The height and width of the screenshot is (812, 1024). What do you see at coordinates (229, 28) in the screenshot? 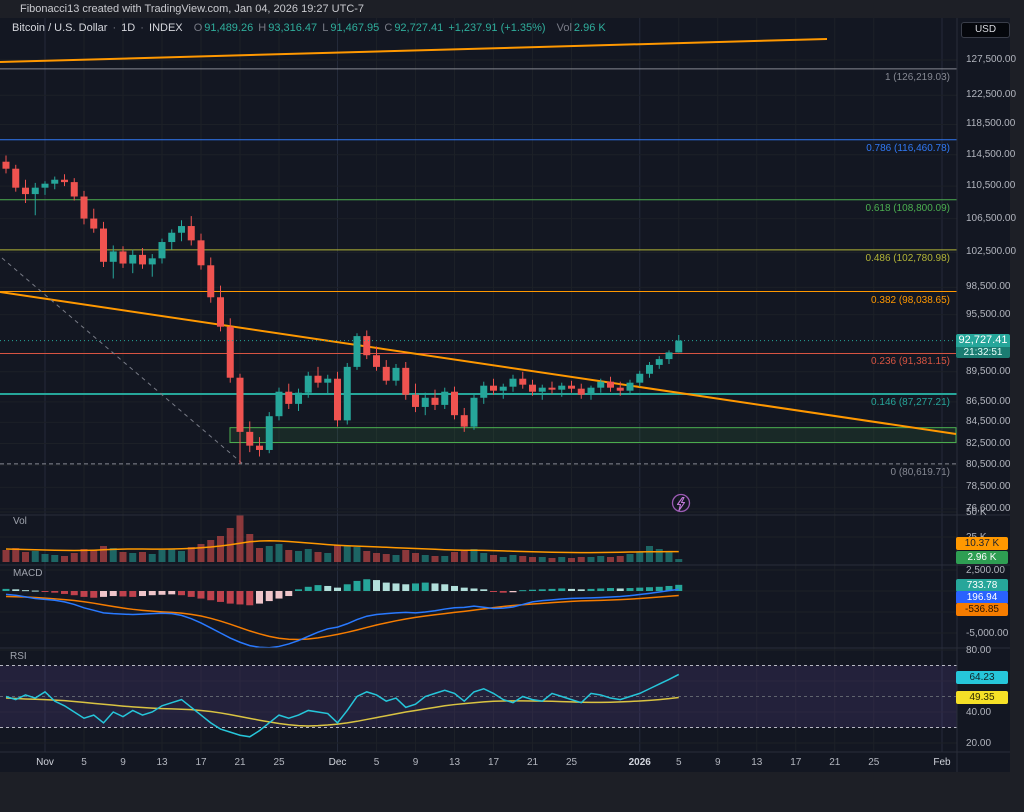
I see `open-value: 91,489.26` at bounding box center [229, 28].